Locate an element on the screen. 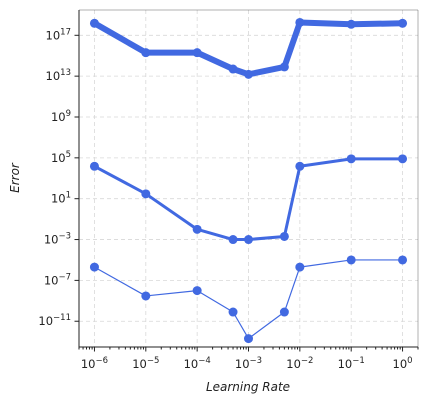  y-tick-label: 10⁹ is located at coordinates (61, 116).